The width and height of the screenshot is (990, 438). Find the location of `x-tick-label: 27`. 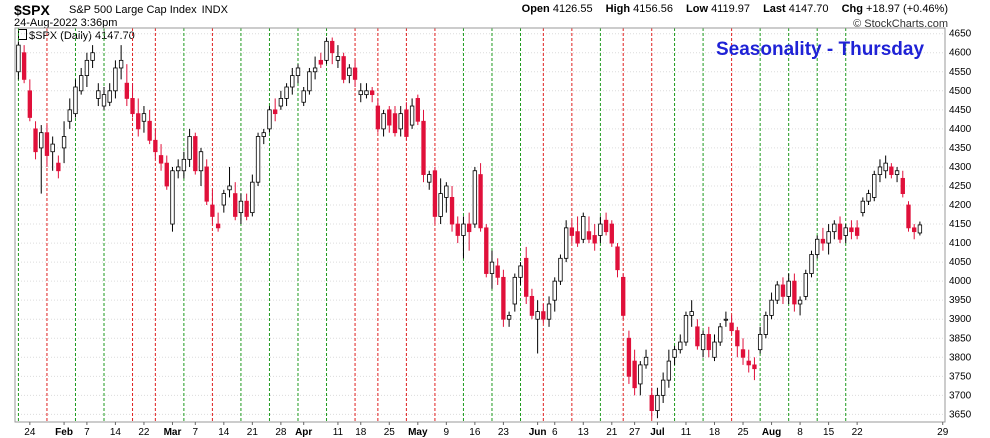

x-tick-label: 27 is located at coordinates (635, 432).